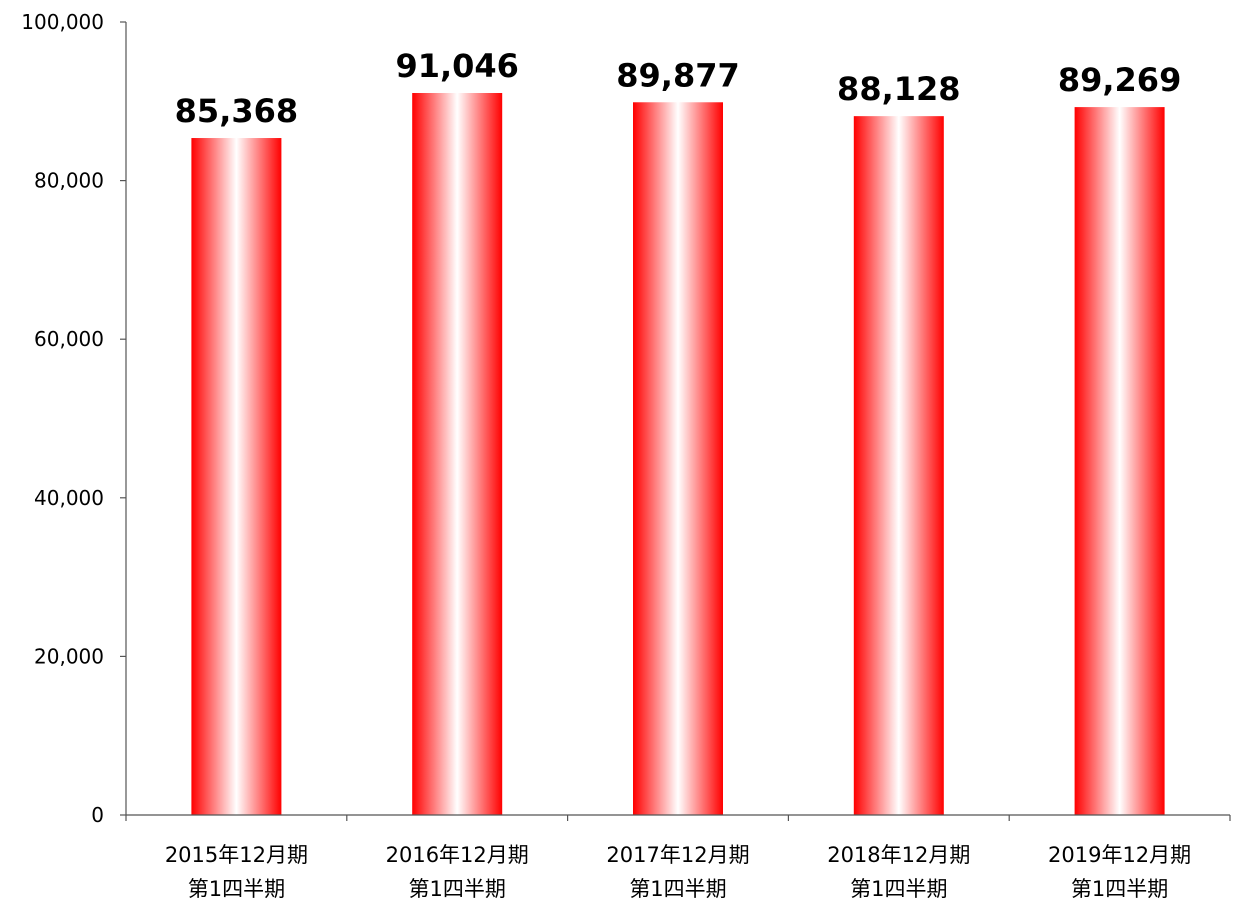  What do you see at coordinates (69, 339) in the screenshot?
I see `y-tick-label-4: 60,000` at bounding box center [69, 339].